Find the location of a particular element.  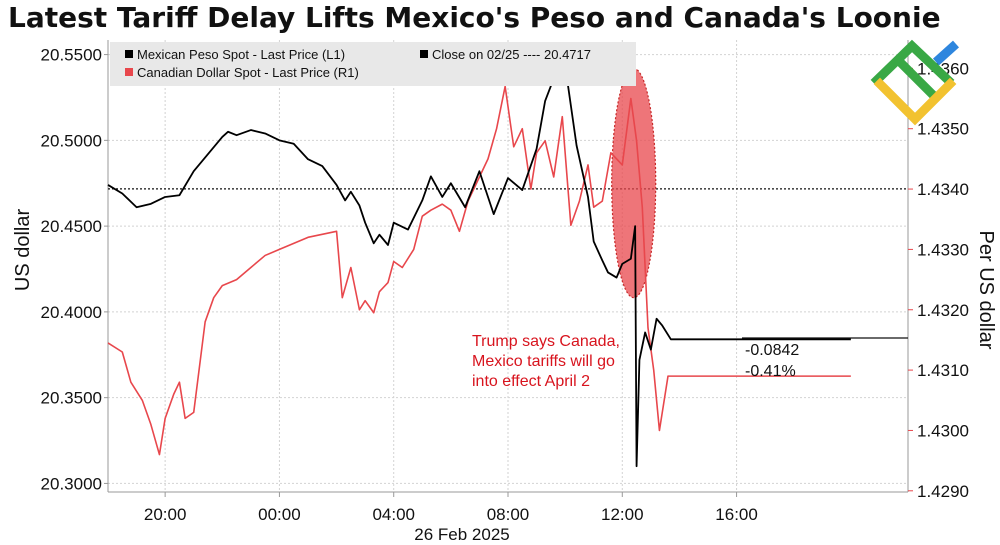

y-left-axis-title: US dollar is located at coordinates (23, 250).